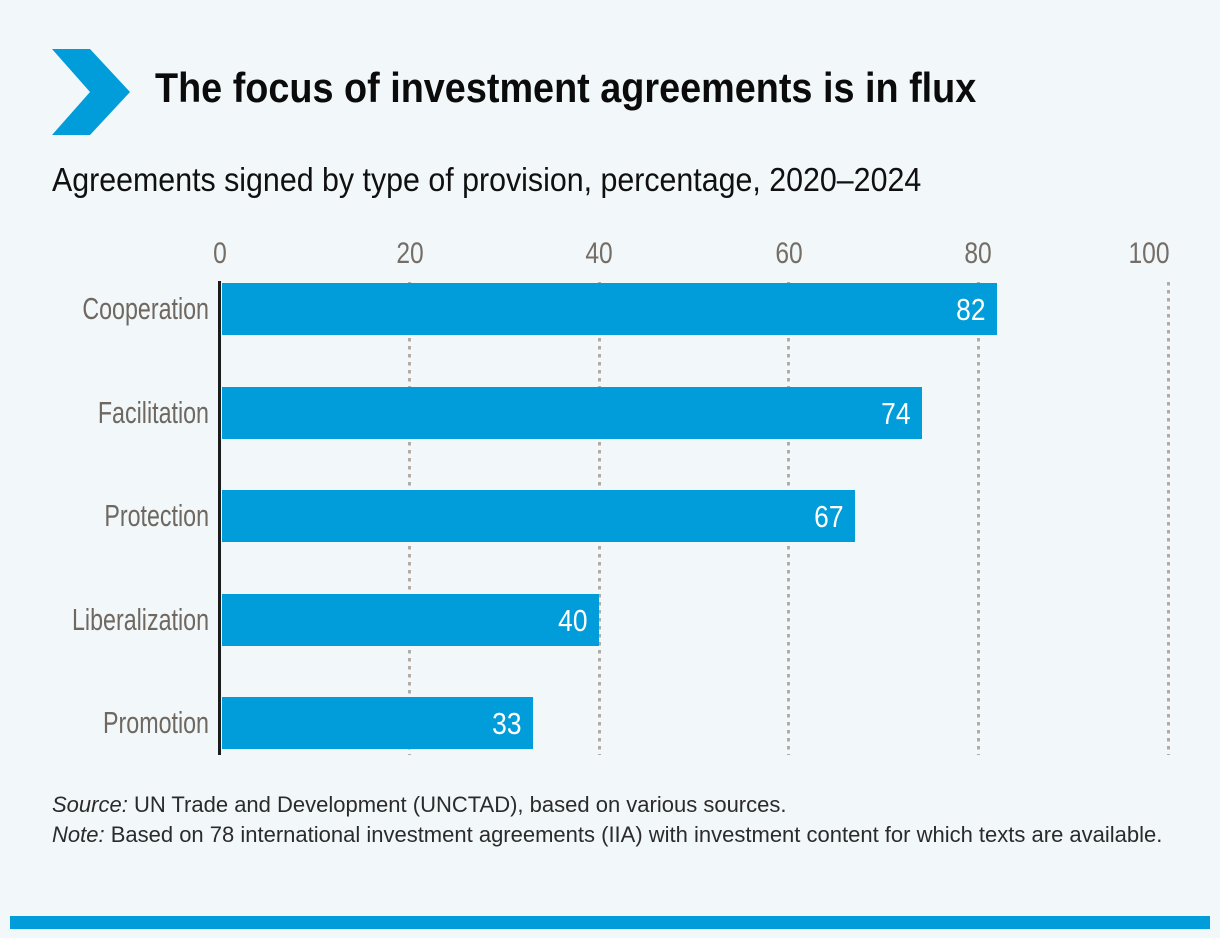 This screenshot has width=1220, height=938. Describe the element at coordinates (978, 253) in the screenshot. I see `x-axis-tick-80: 80` at that location.